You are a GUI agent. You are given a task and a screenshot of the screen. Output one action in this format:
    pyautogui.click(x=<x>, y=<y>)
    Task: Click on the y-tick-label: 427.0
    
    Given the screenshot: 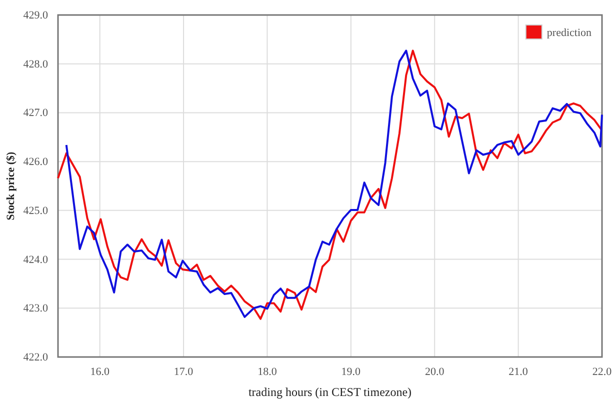 What is the action you would take?
    pyautogui.click(x=35, y=113)
    